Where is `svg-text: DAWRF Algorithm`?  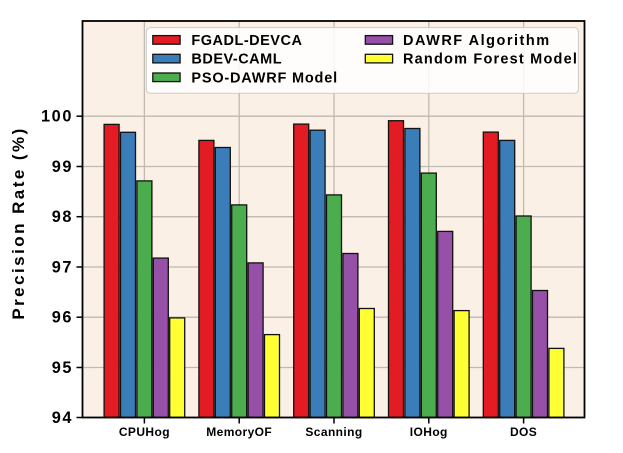 svg-text: DAWRF Algorithm is located at coordinates (477, 41).